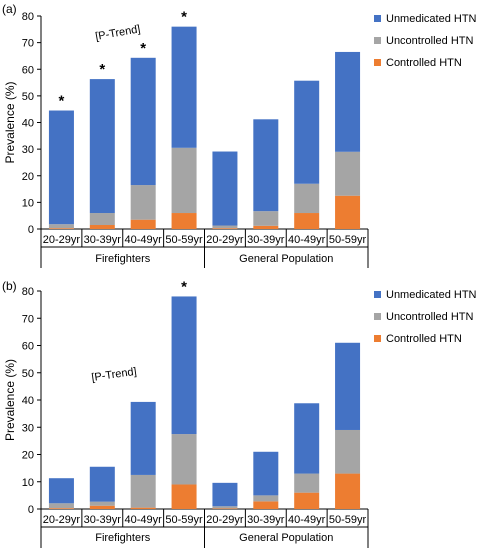 The width and height of the screenshot is (478, 550). I want to click on y-tick-label: 40, so click(28, 401).